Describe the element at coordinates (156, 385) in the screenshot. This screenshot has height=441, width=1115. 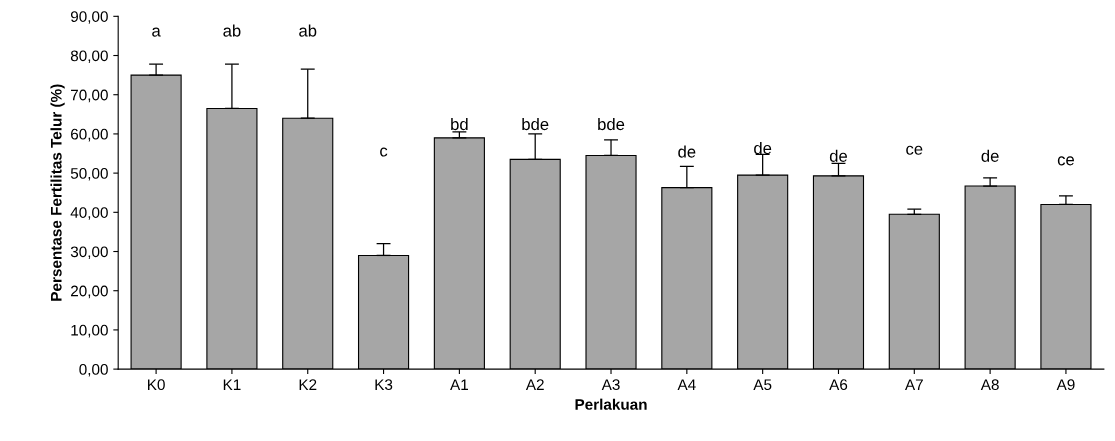
I see `x-tick-label: K0` at that location.